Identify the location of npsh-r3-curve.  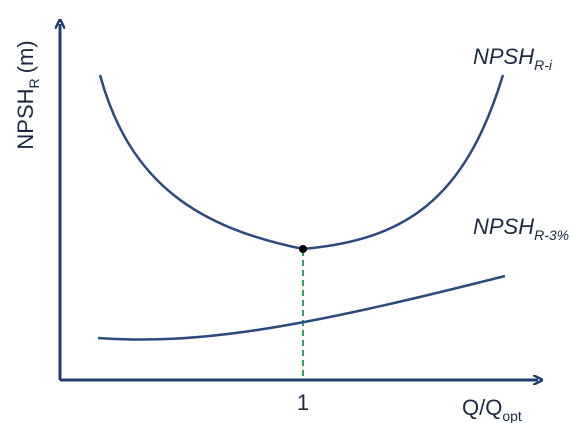
(301, 307).